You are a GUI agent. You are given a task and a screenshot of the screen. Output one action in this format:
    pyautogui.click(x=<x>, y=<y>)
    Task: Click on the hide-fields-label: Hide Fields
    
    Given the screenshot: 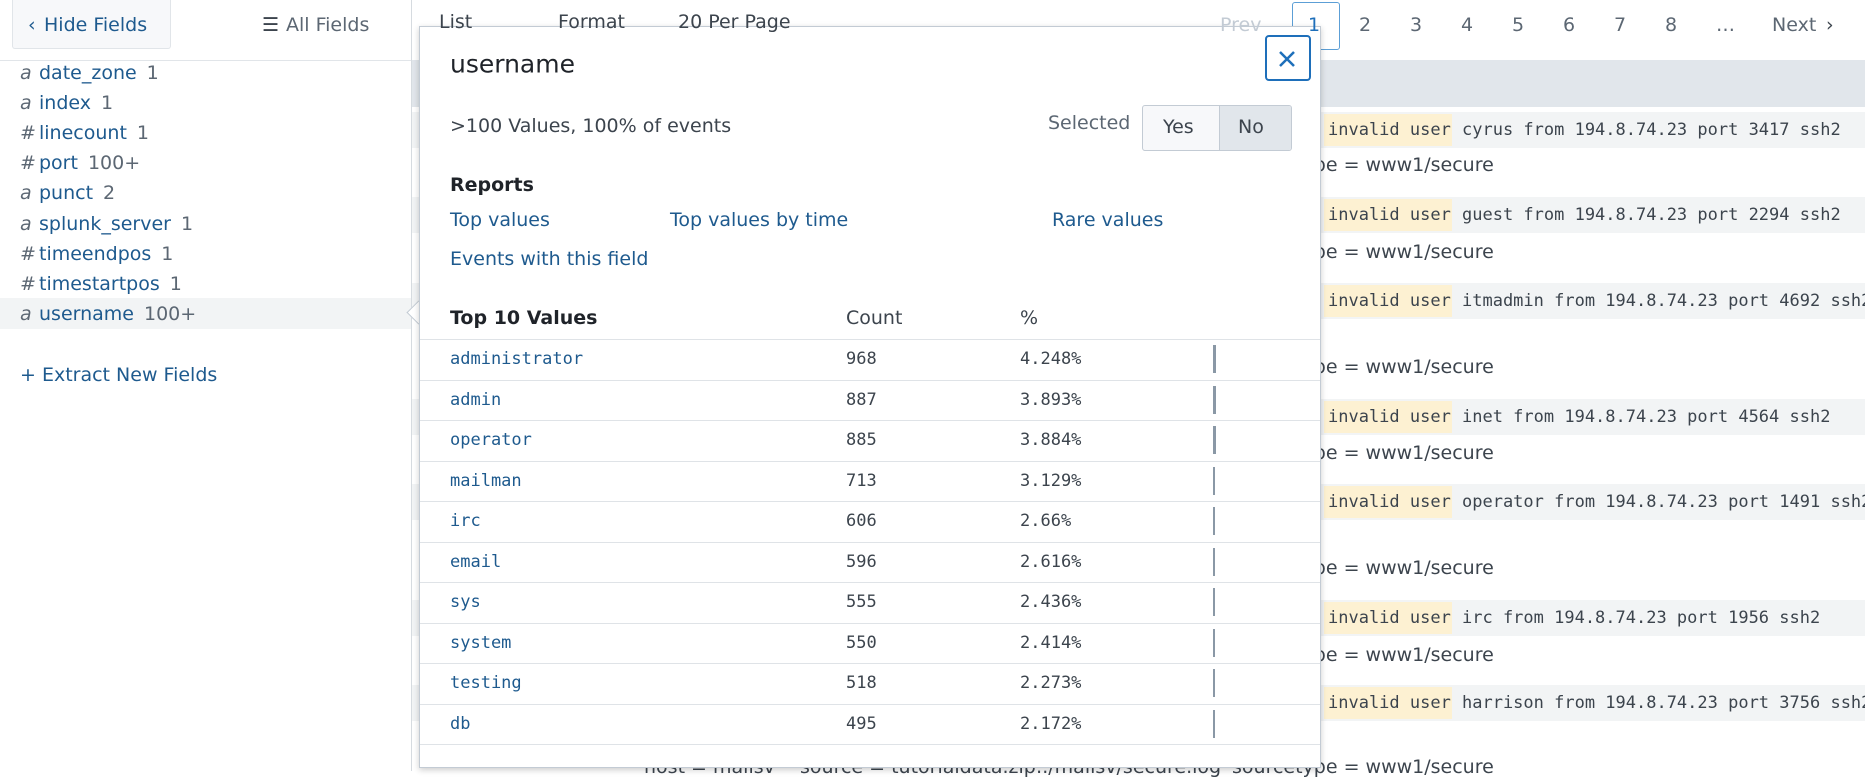 What is the action you would take?
    pyautogui.click(x=96, y=25)
    